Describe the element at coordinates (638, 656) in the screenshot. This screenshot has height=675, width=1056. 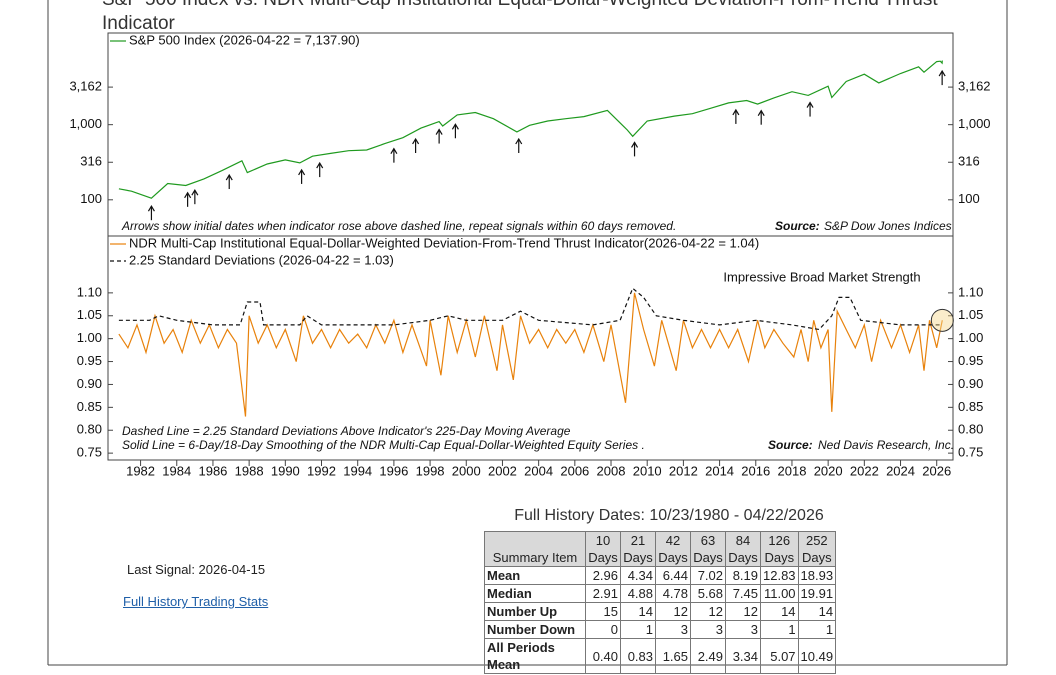
I see `cell: 0.83` at that location.